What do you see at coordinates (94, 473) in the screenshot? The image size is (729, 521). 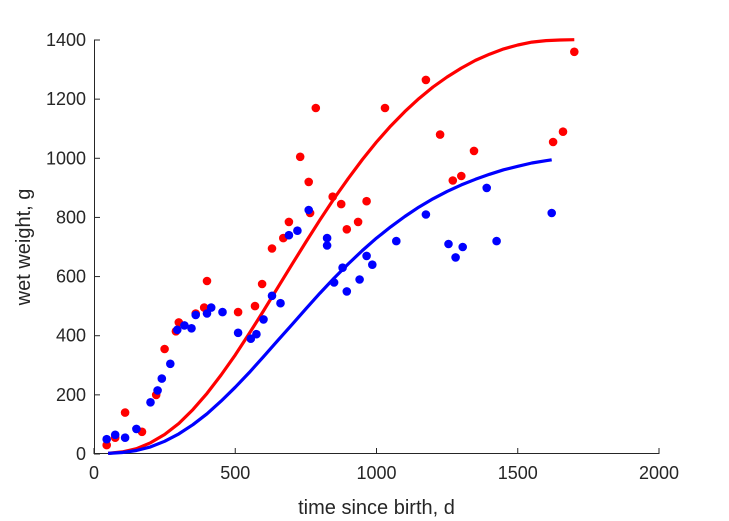 I see `x-tick-label: 0` at bounding box center [94, 473].